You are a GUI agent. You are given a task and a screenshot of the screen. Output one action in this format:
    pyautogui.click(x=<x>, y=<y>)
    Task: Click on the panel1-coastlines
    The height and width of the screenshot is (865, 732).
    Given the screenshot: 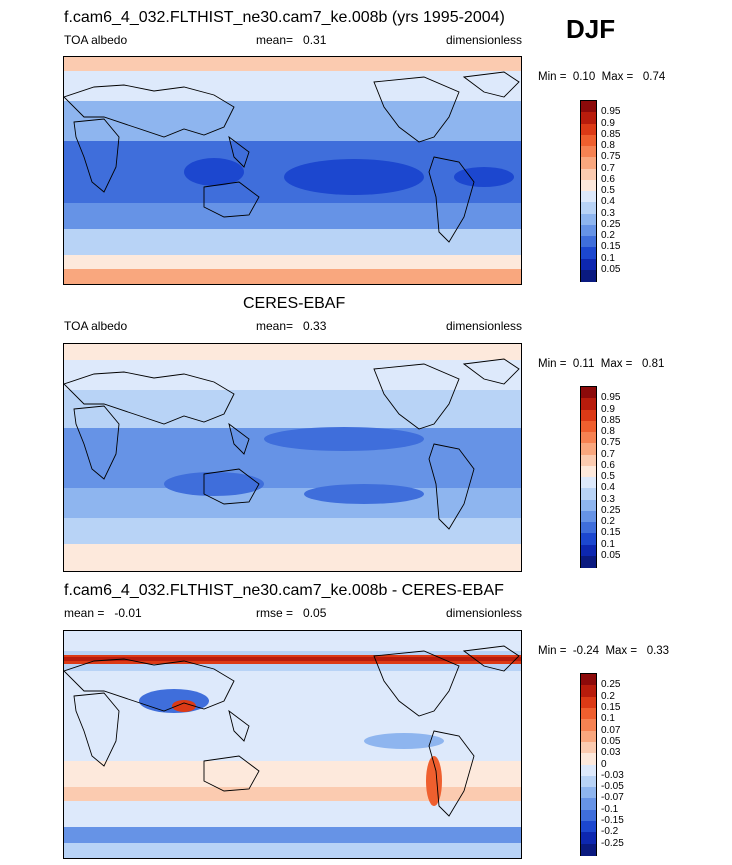 What is the action you would take?
    pyautogui.click(x=292, y=157)
    